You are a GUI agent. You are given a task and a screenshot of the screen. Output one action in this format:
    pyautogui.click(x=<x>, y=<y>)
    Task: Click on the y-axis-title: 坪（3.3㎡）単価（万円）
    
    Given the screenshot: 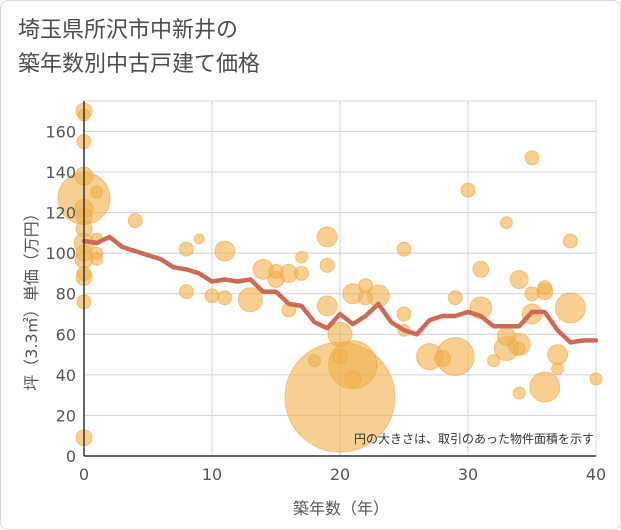 What is the action you would take?
    pyautogui.click(x=31, y=297)
    